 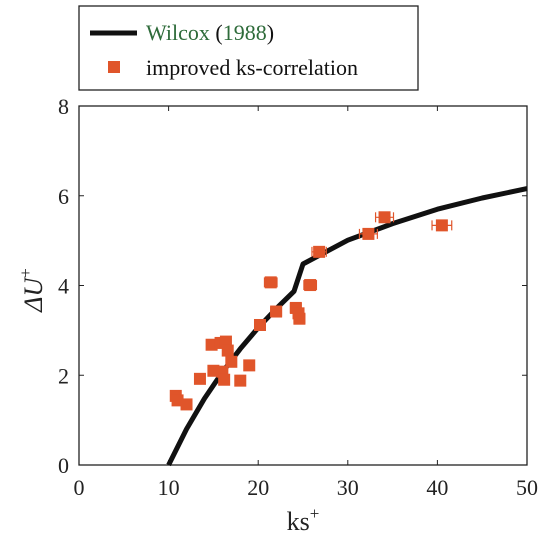 What do you see at coordinates (216, 32) in the screenshot?
I see `legend-wilcox-open-paren: (` at bounding box center [216, 32].